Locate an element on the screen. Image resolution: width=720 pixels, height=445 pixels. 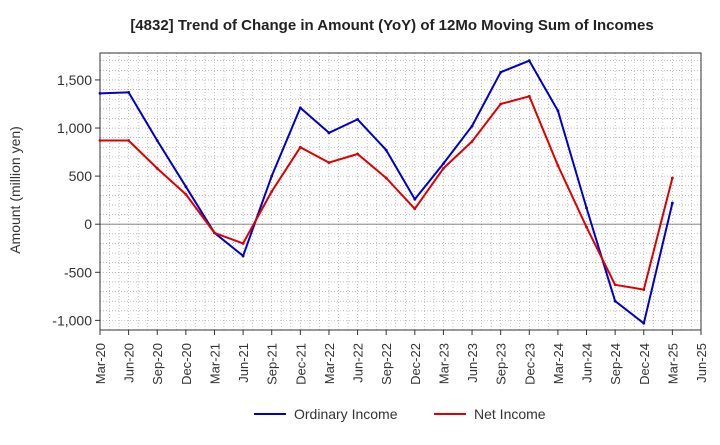
y-tick-label: -500 is located at coordinates (78, 272).